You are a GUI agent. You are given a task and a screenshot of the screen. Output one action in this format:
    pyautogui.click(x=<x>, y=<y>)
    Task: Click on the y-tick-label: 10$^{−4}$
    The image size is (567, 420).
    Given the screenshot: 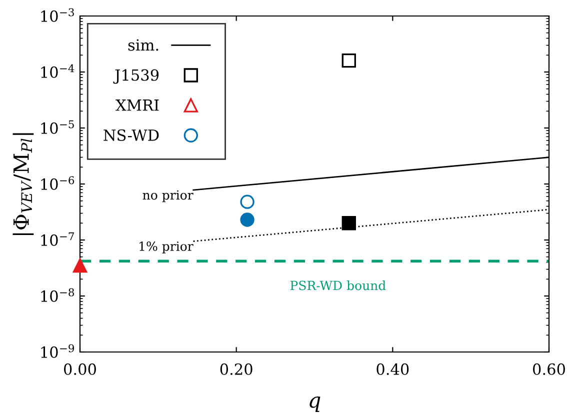 What is the action you would take?
    pyautogui.click(x=57, y=71)
    